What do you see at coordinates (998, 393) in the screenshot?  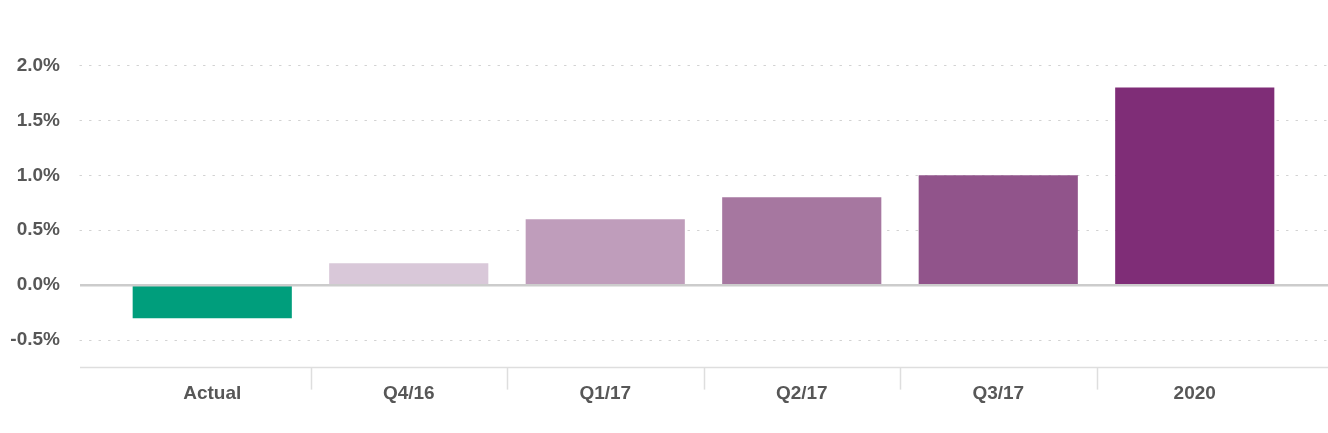 I see `x-tick-label: Q3/17` at bounding box center [998, 393].